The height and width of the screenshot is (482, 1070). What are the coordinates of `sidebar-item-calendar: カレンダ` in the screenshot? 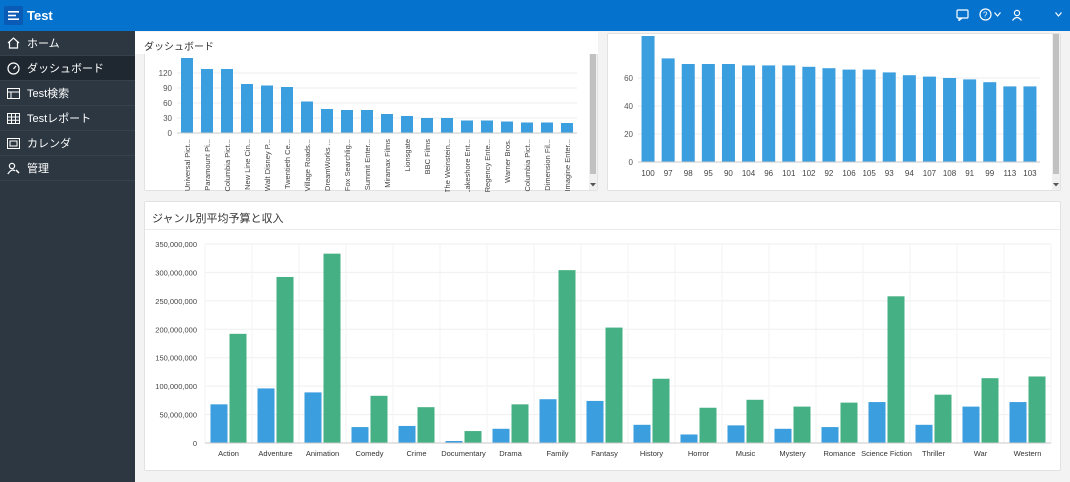 It's located at (67, 143).